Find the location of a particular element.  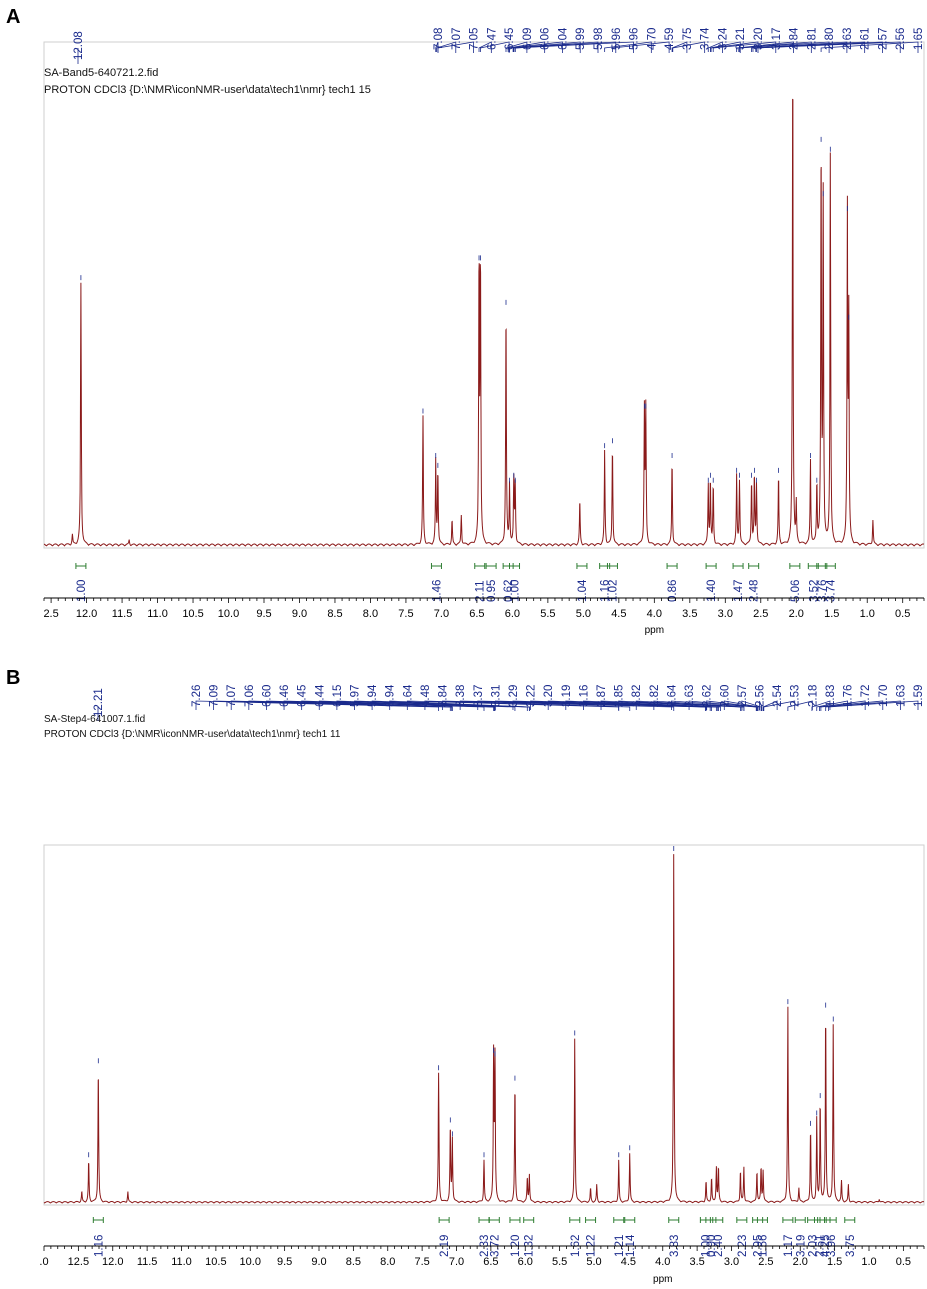

x-tick-label: 11.0 is located at coordinates (181, 1262).